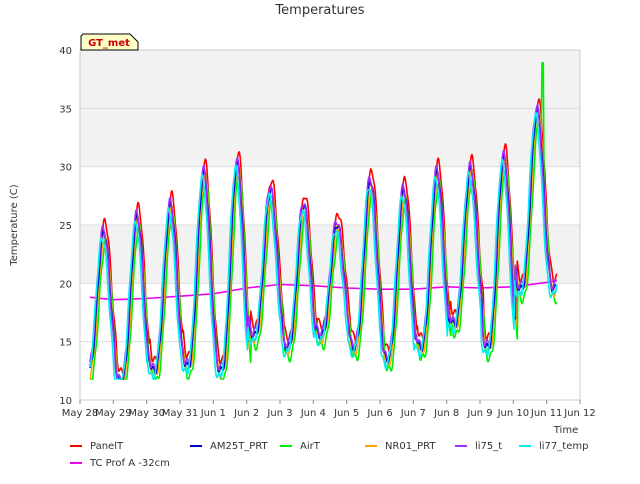  I want to click on chart-title: Temperatures, so click(319, 10).